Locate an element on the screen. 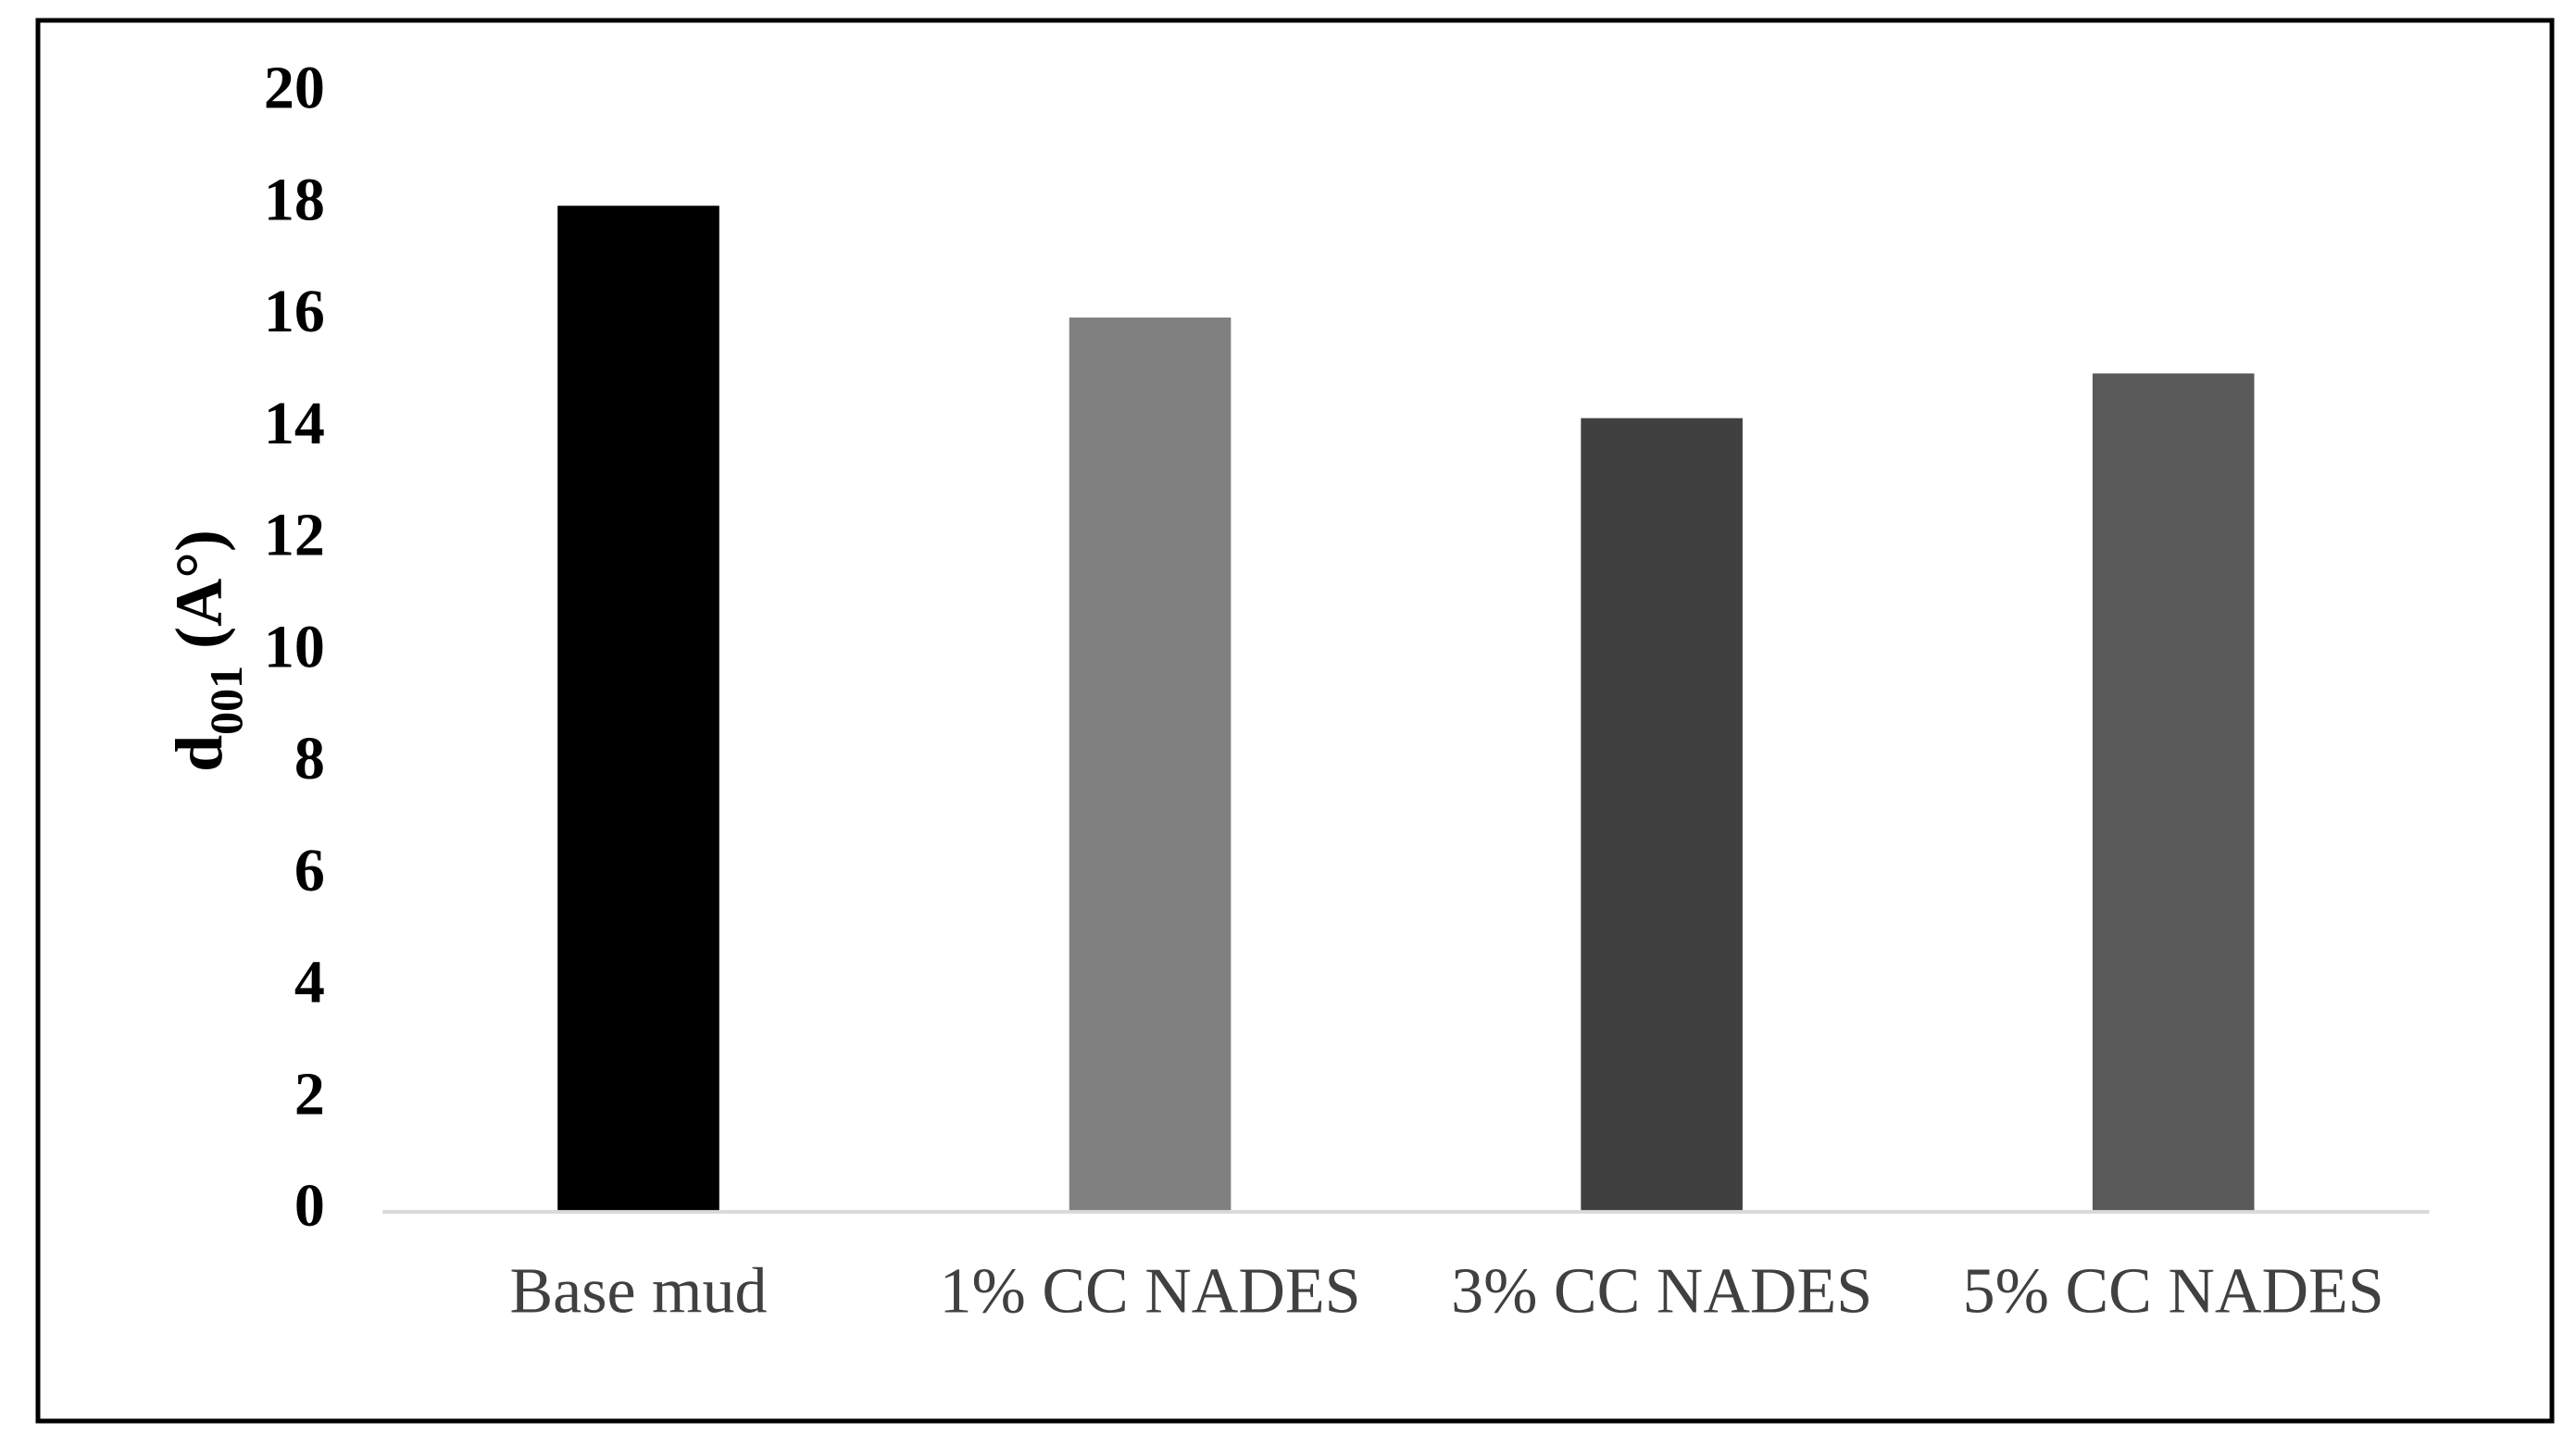  y-tick-label: 0 is located at coordinates (309, 1206).